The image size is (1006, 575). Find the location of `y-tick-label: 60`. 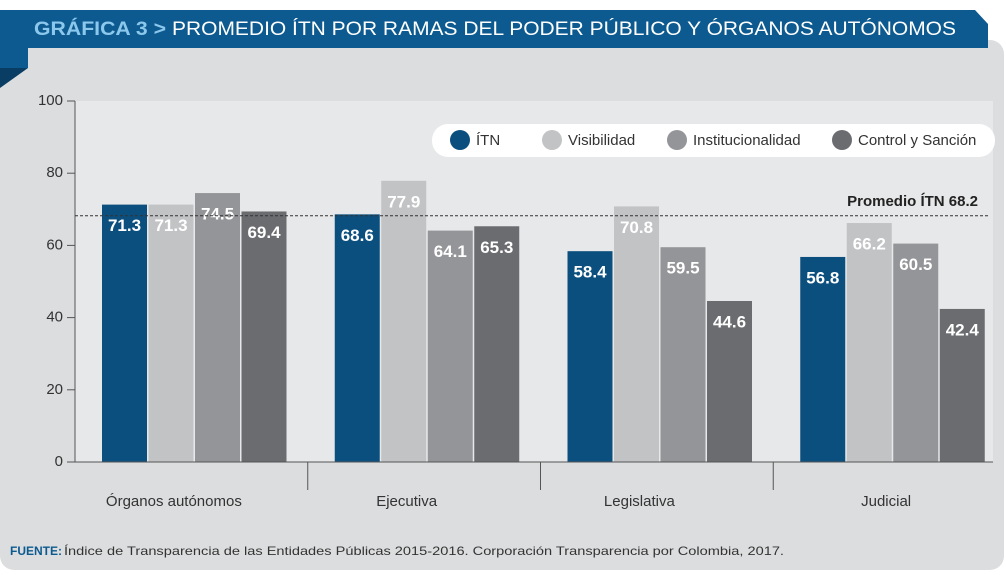

y-tick-label: 60 is located at coordinates (54, 244).